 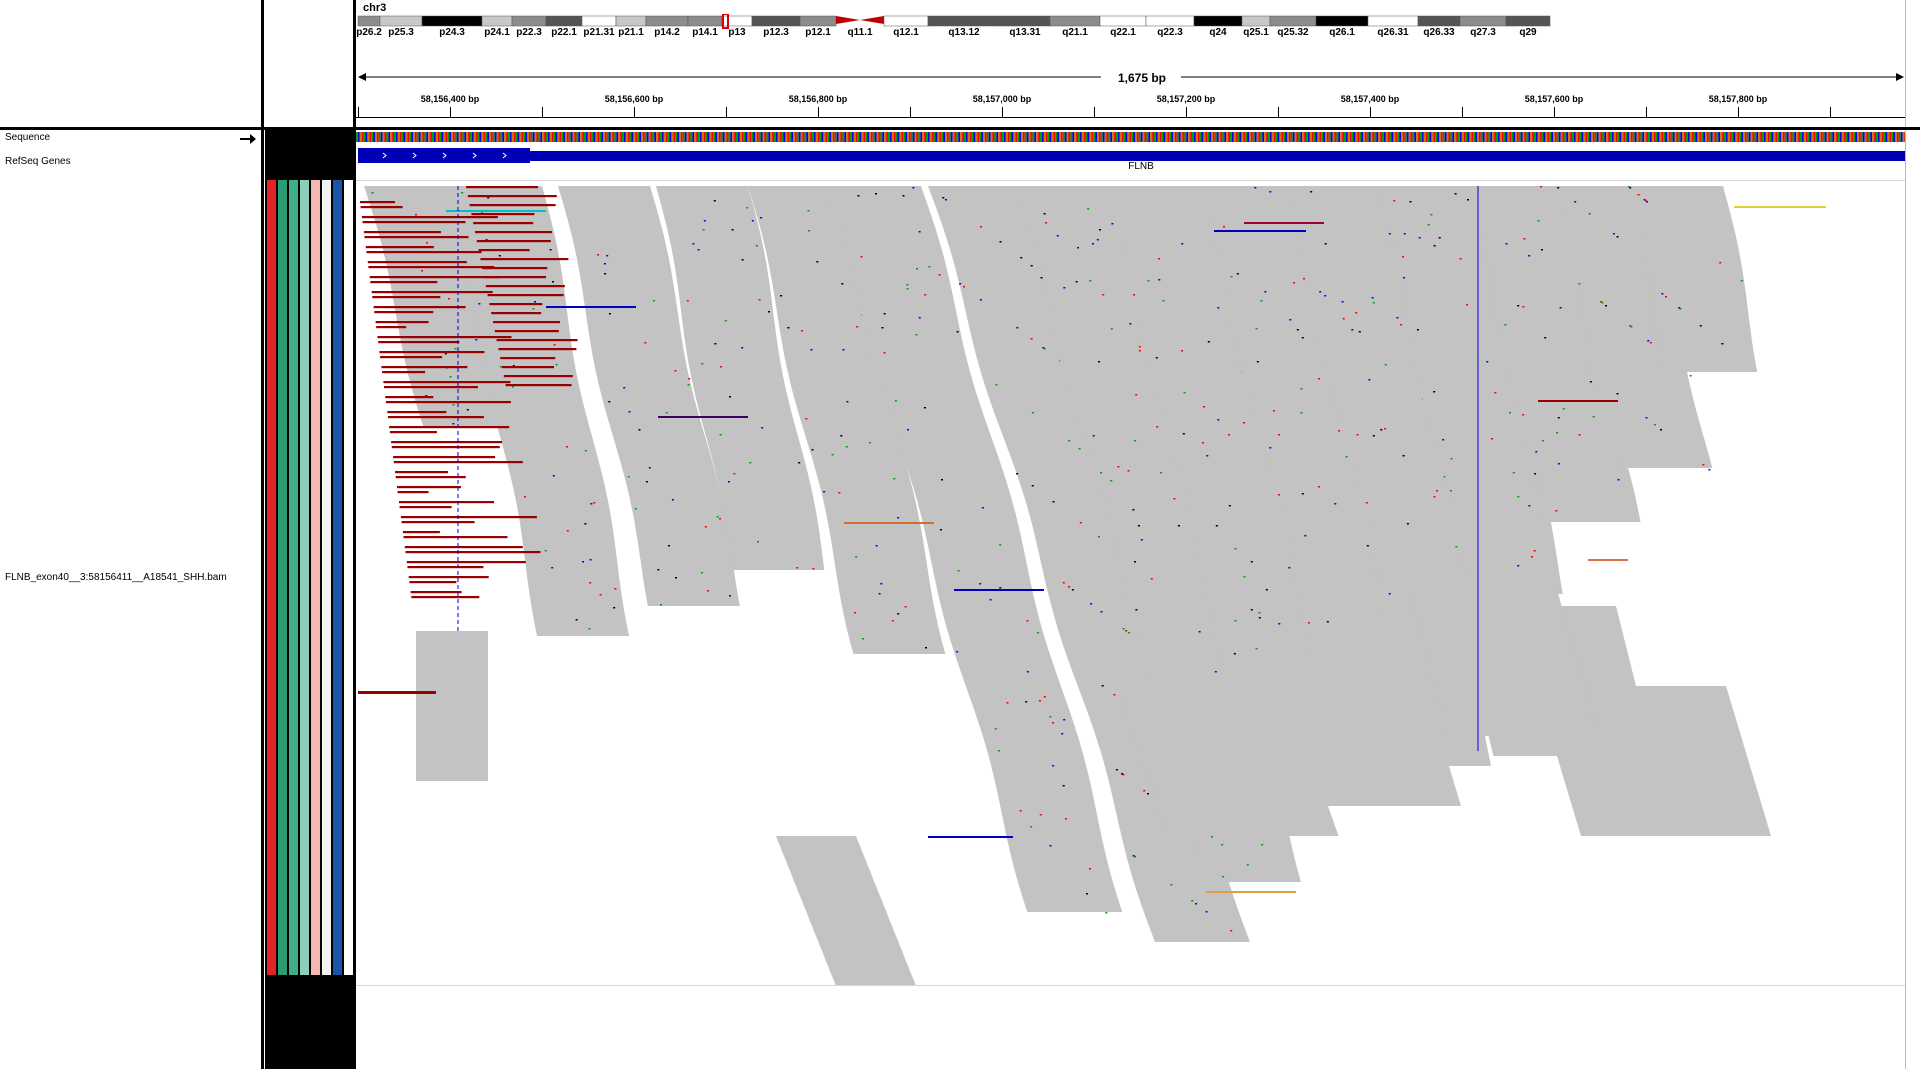 I want to click on gene-feature-flnb, so click(x=1131, y=163).